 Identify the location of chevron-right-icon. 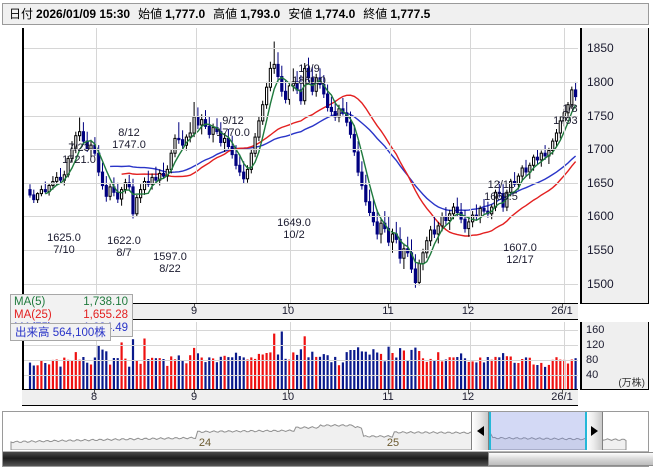
(594, 431).